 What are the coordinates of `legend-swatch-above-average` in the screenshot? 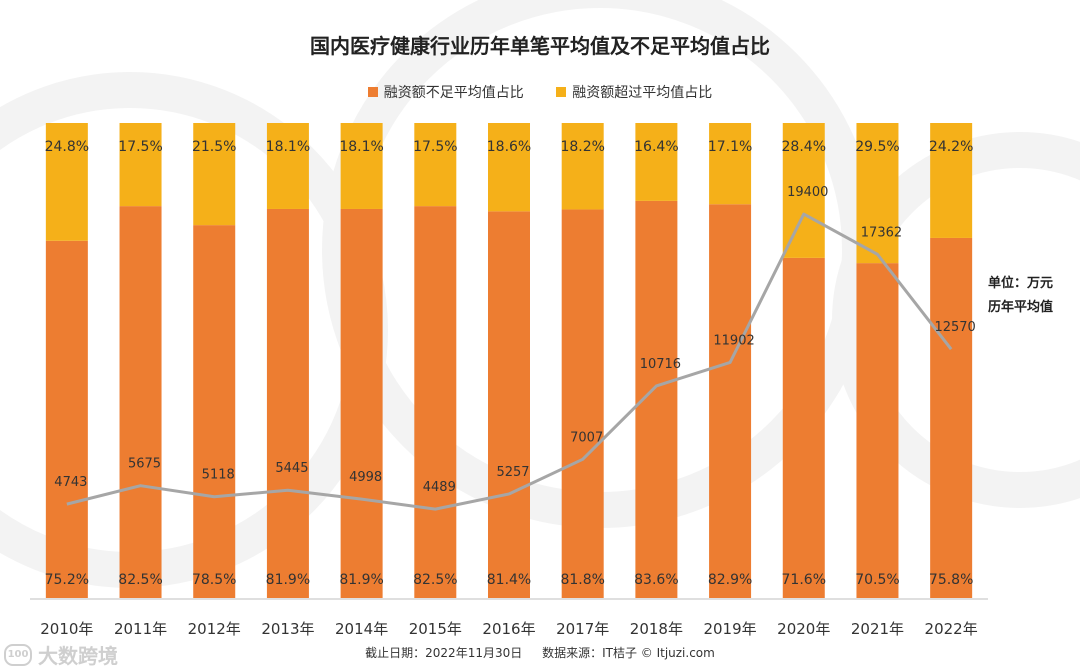 It's located at (561, 92).